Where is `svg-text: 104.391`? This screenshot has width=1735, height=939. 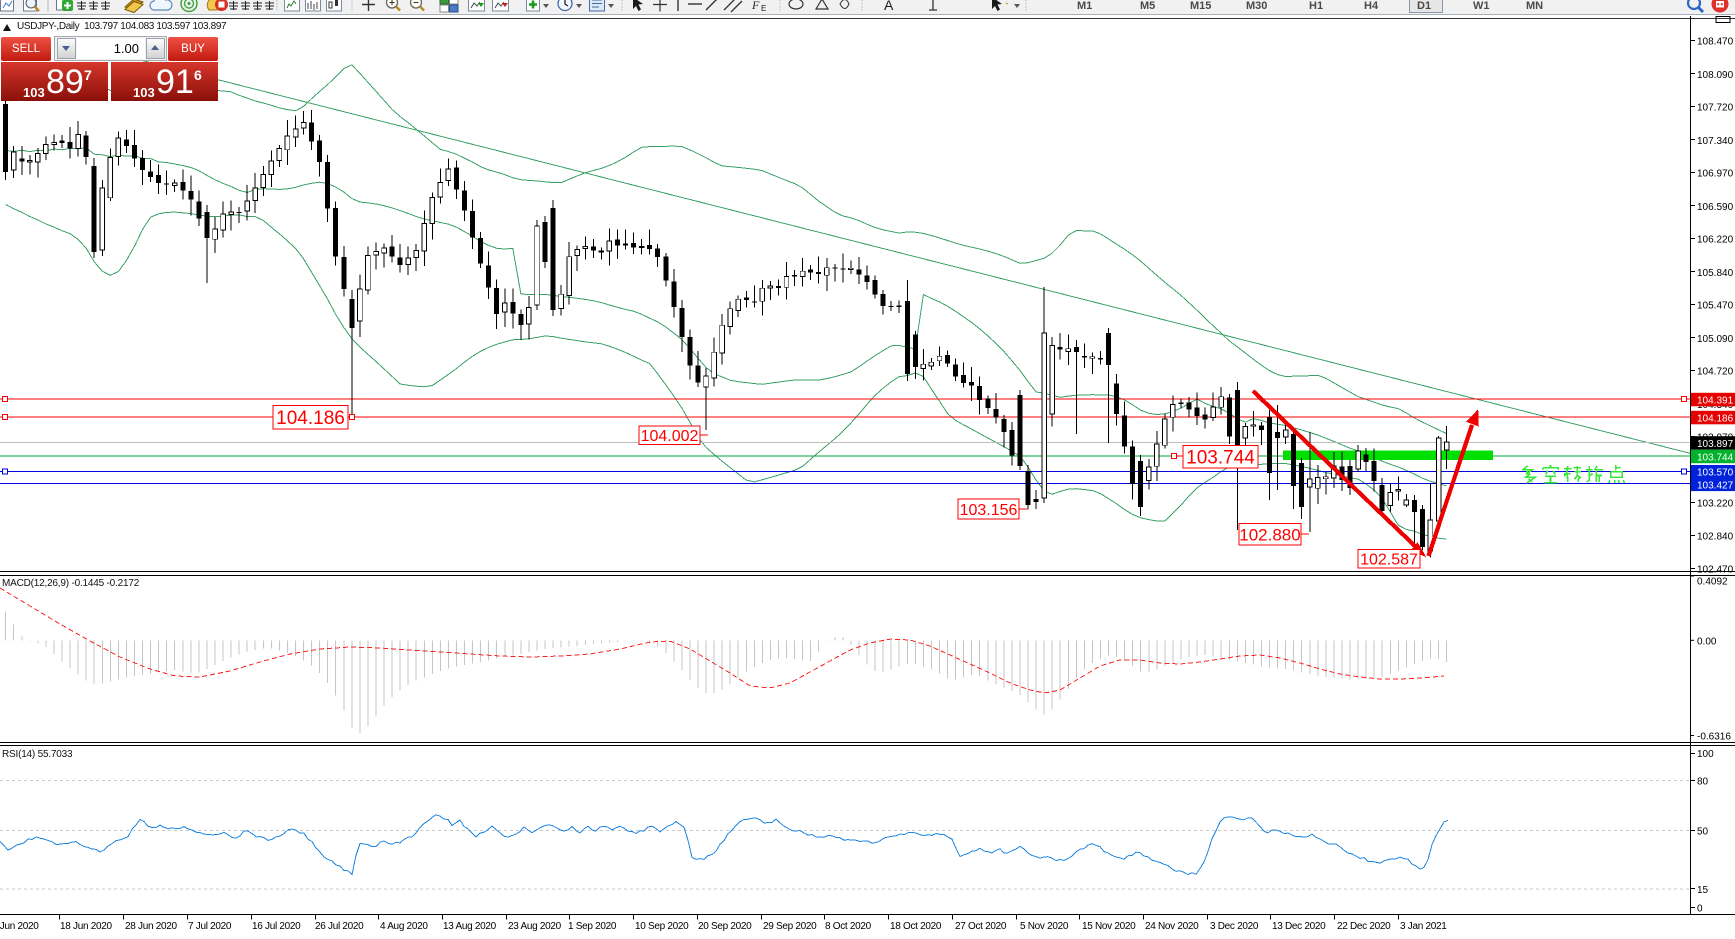 svg-text: 104.391 is located at coordinates (1715, 401).